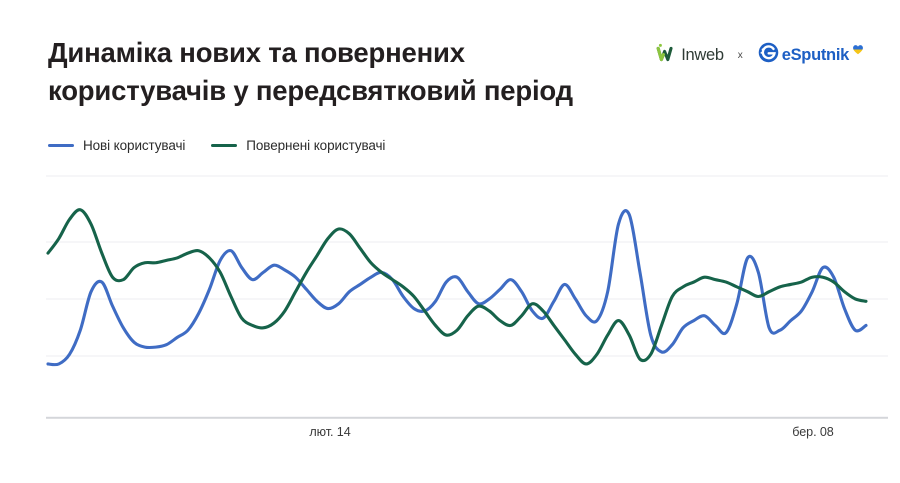 The image size is (900, 483). Describe the element at coordinates (740, 55) in the screenshot. I see `brand-separator: x` at that location.